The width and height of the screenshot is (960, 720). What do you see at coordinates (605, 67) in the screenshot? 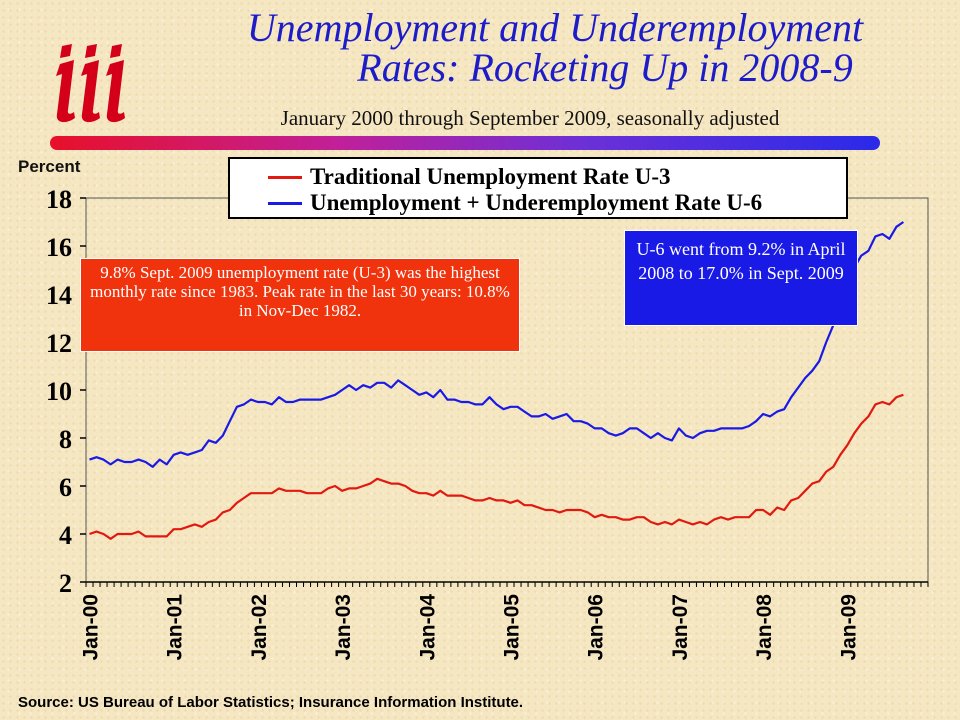
I see `title-line-2: Rates: Rocketing Up in 2008-9` at bounding box center [605, 67].